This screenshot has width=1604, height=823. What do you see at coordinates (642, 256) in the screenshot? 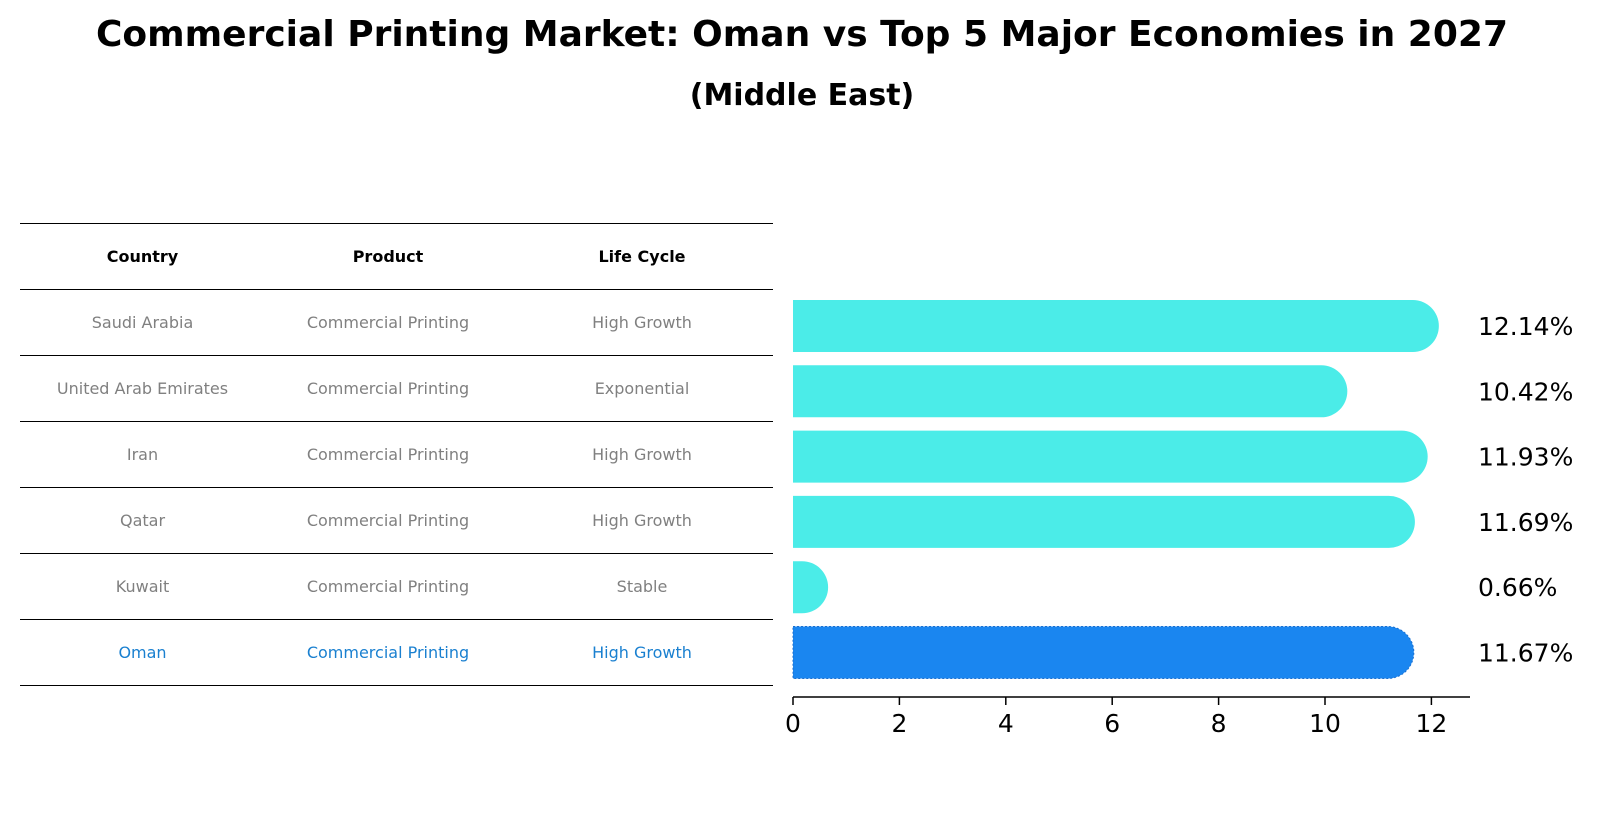
I see `header-life-cycle: Life Cycle` at bounding box center [642, 256].